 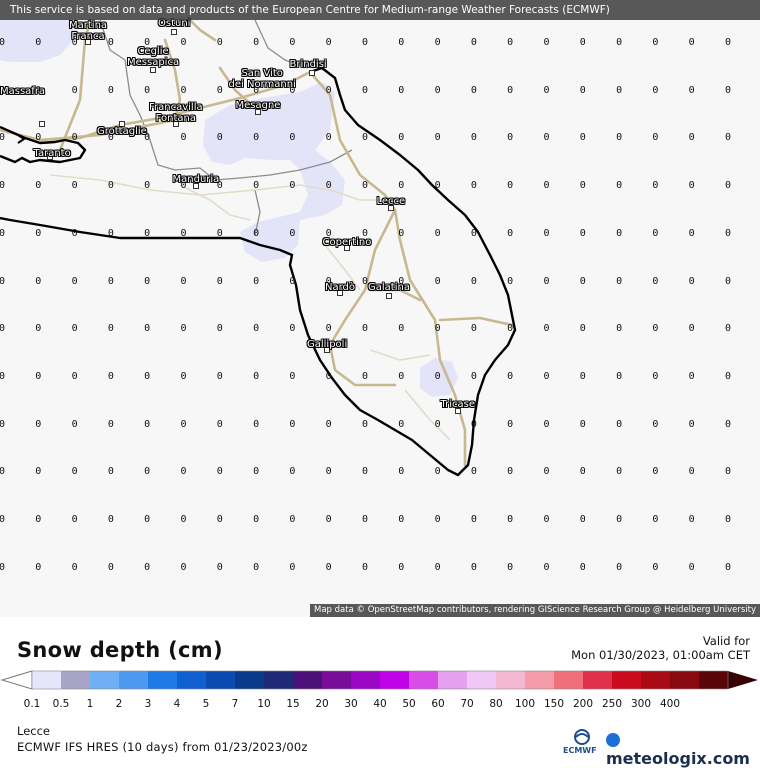 I want to click on legend-frame, so click(x=380, y=680).